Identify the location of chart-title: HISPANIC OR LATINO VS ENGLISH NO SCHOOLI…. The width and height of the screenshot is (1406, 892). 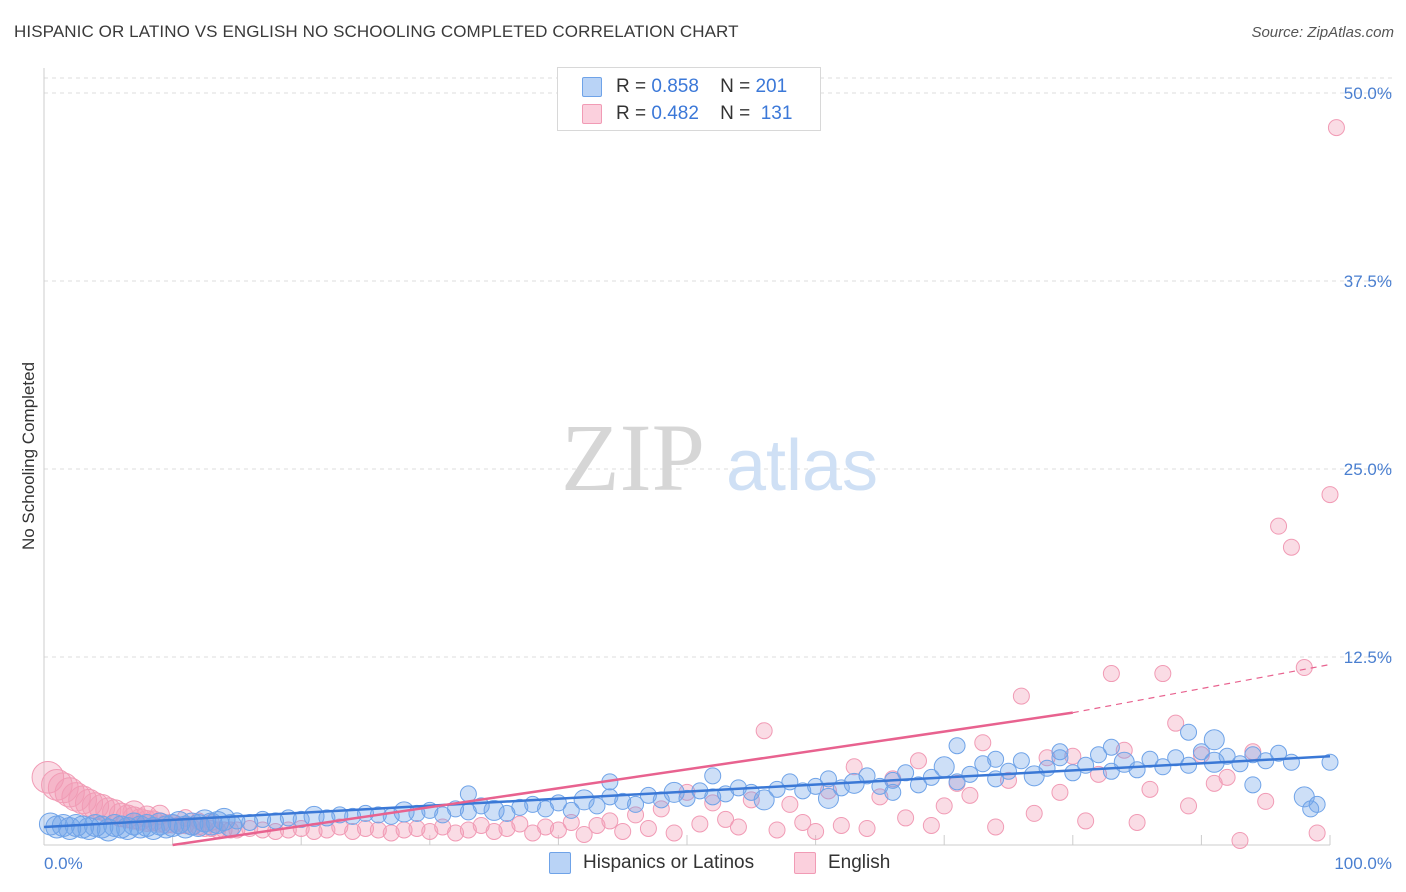
(376, 31).